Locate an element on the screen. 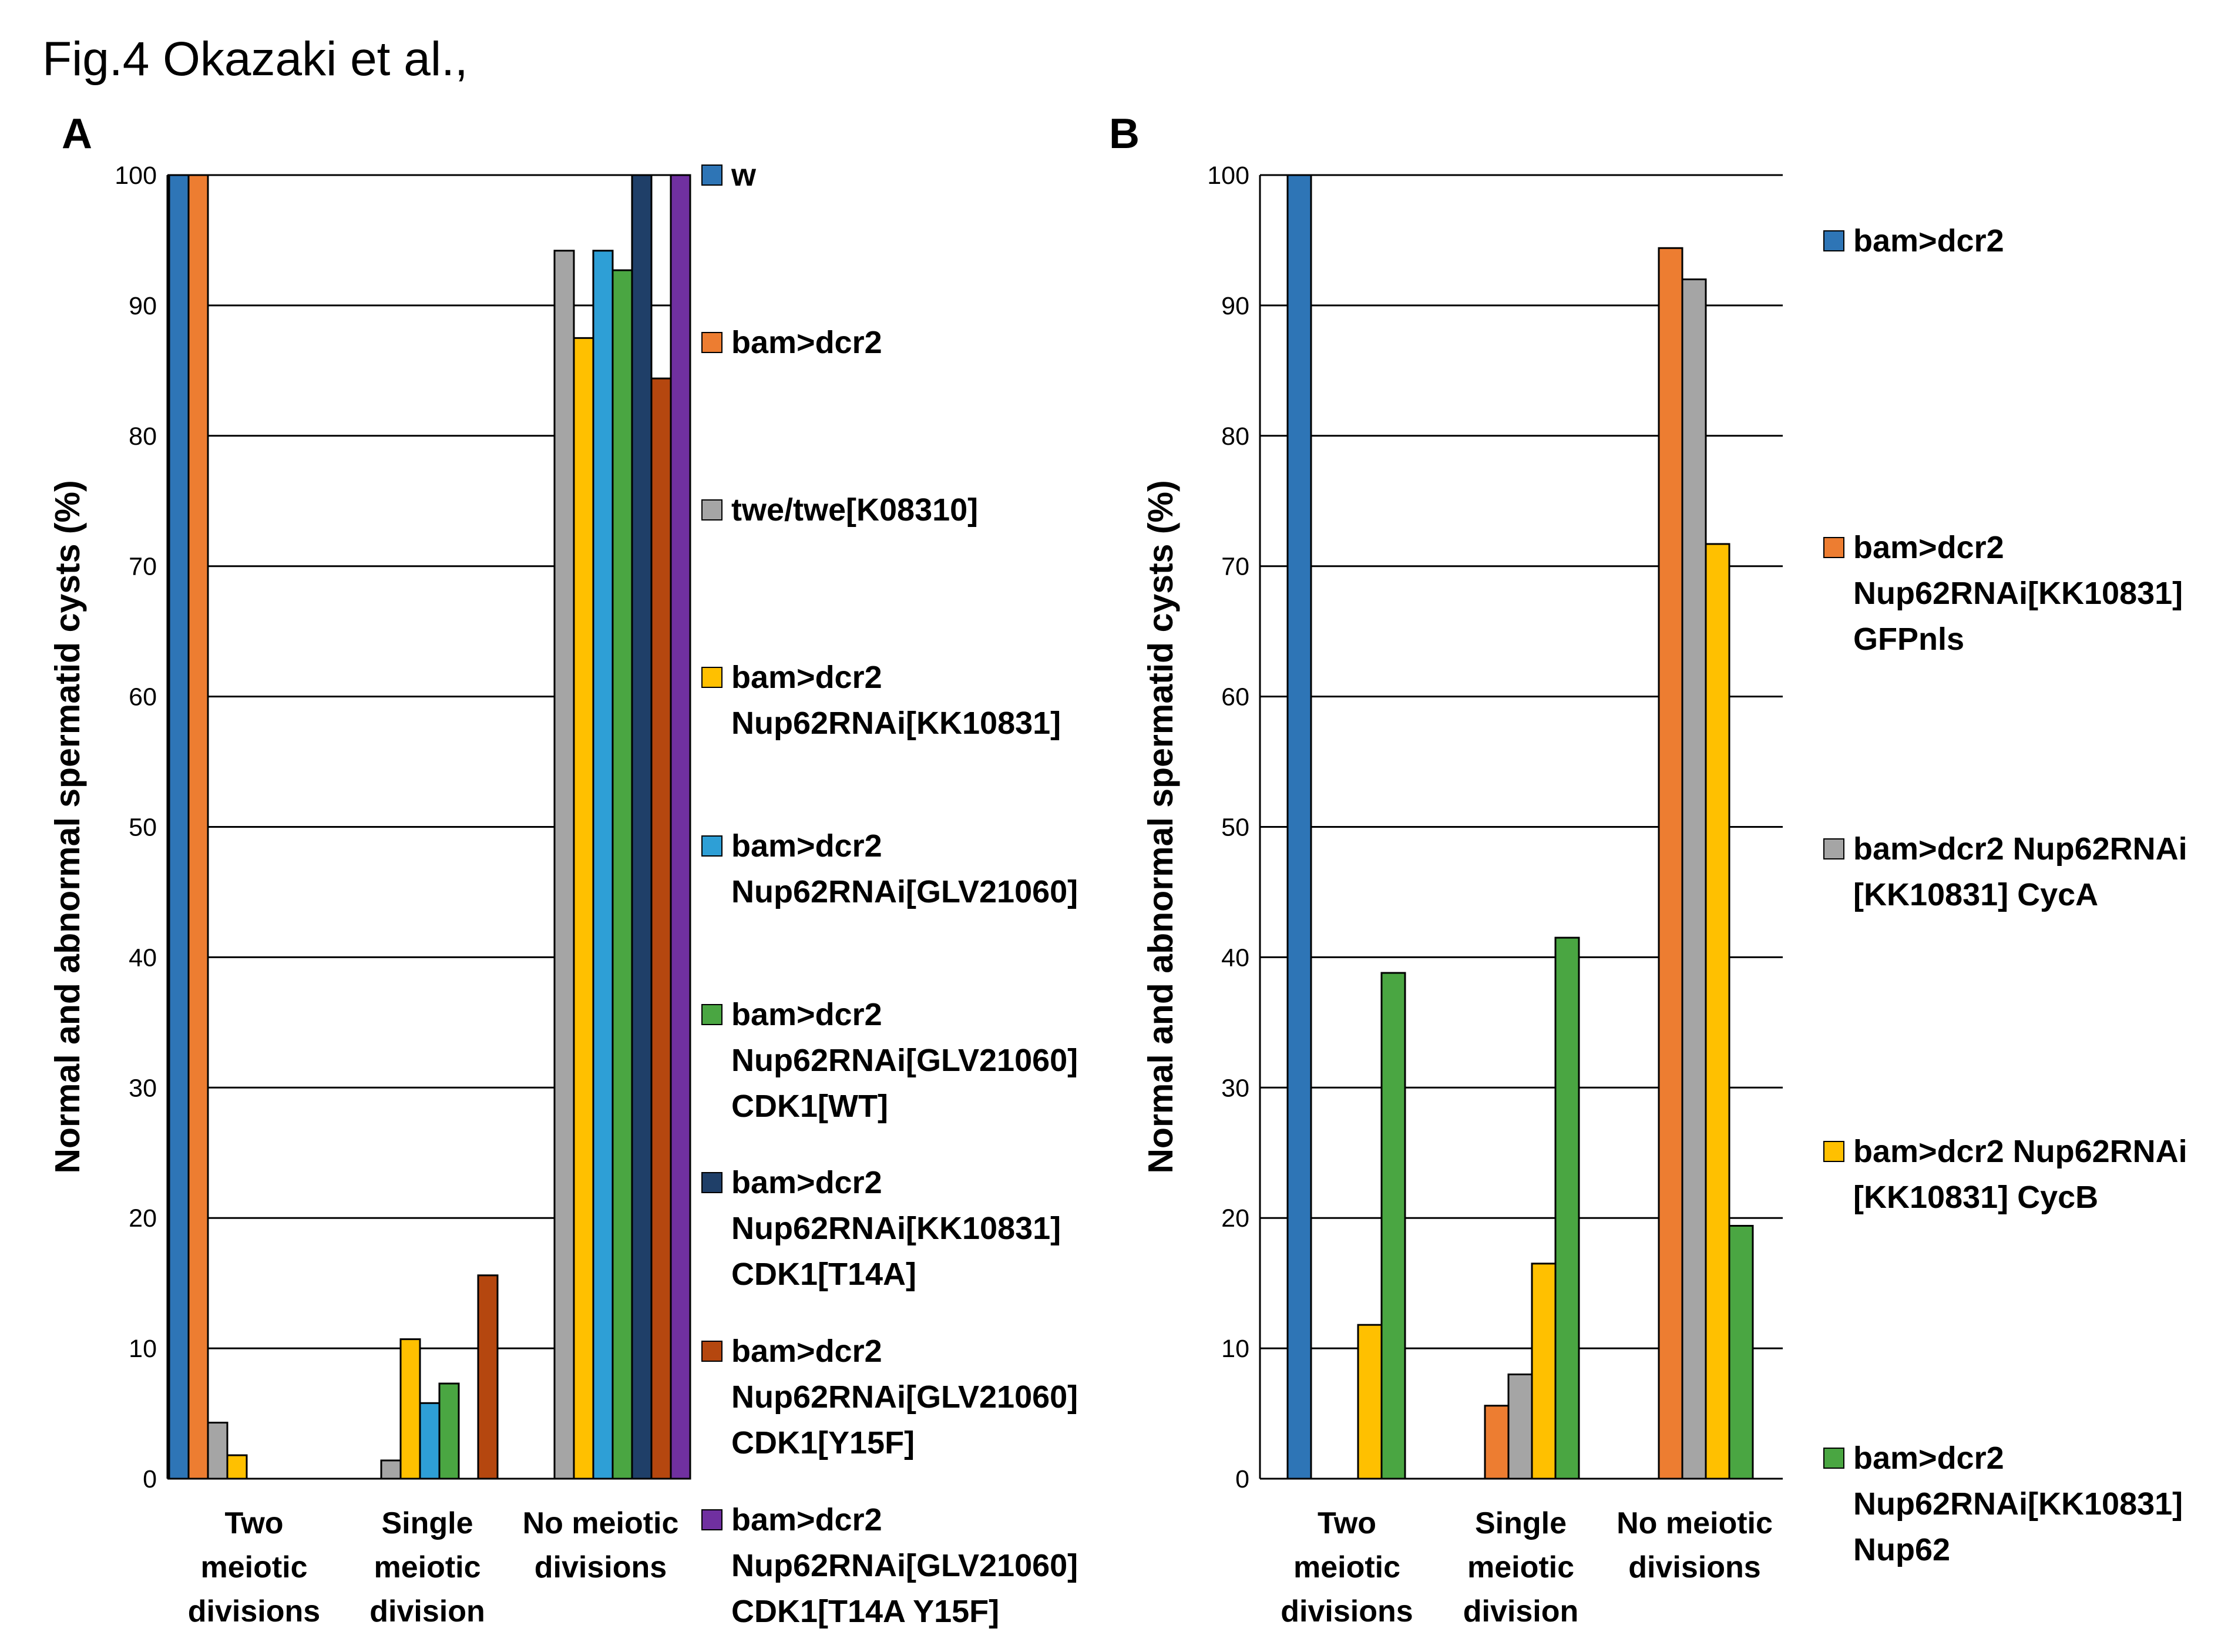  y-tick-label: 100 is located at coordinates (1228, 176).